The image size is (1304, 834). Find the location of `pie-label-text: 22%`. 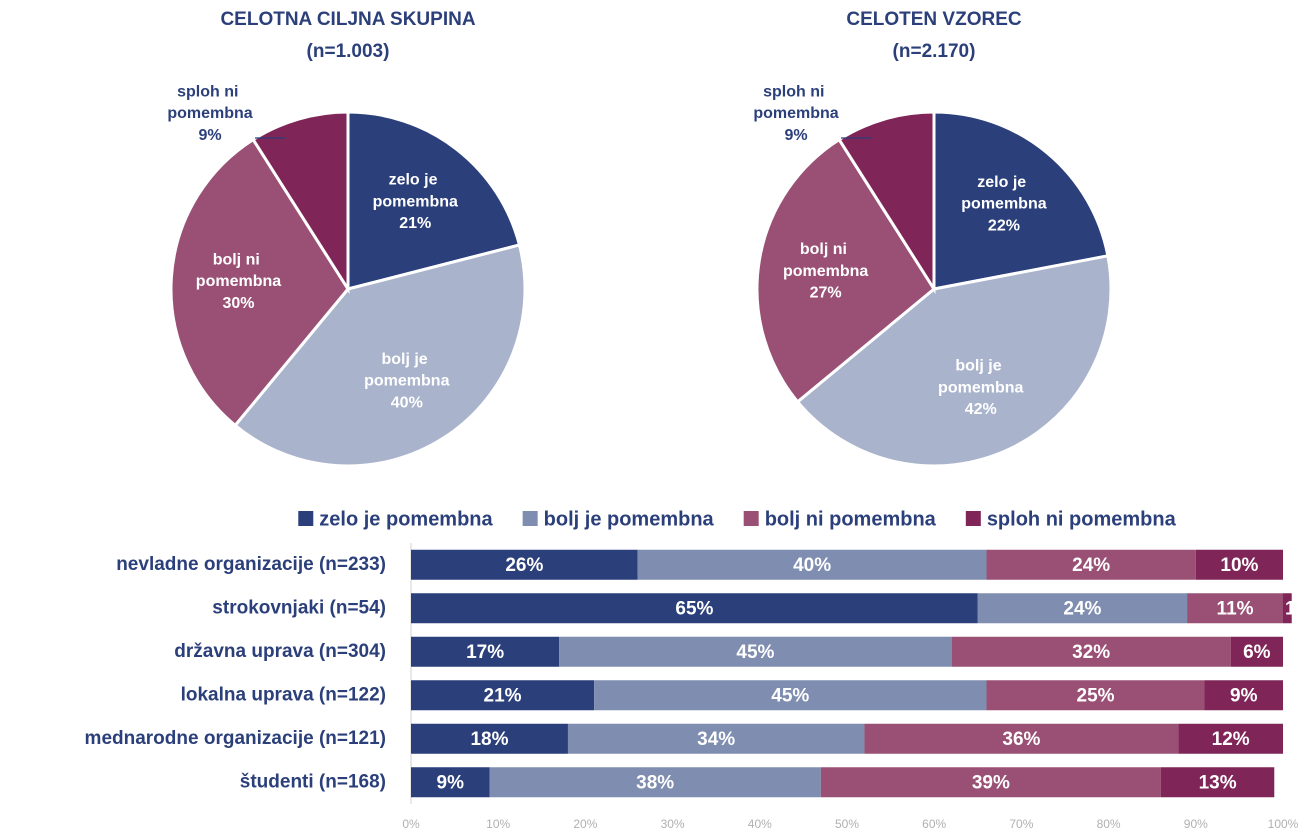

pie-label-text: 22% is located at coordinates (1004, 225).